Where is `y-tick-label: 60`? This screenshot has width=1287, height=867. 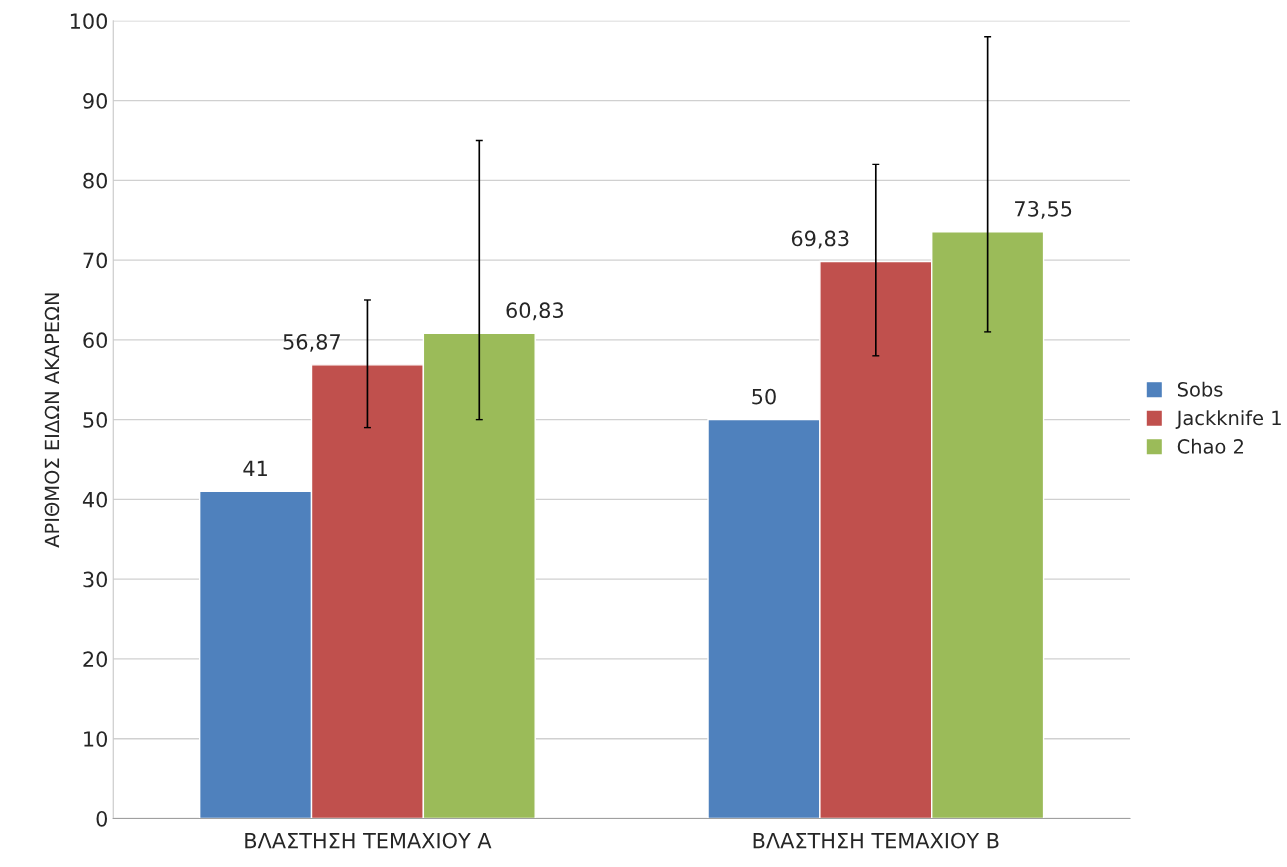 y-tick-label: 60 is located at coordinates (95, 340).